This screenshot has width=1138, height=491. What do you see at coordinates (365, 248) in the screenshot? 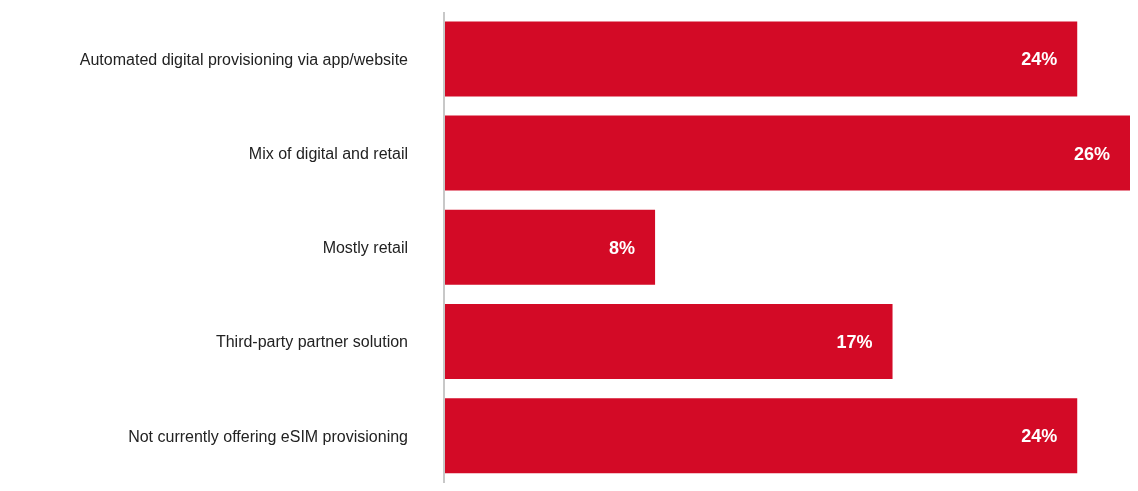
I see `y-tick-label: Mostly retail` at bounding box center [365, 248].